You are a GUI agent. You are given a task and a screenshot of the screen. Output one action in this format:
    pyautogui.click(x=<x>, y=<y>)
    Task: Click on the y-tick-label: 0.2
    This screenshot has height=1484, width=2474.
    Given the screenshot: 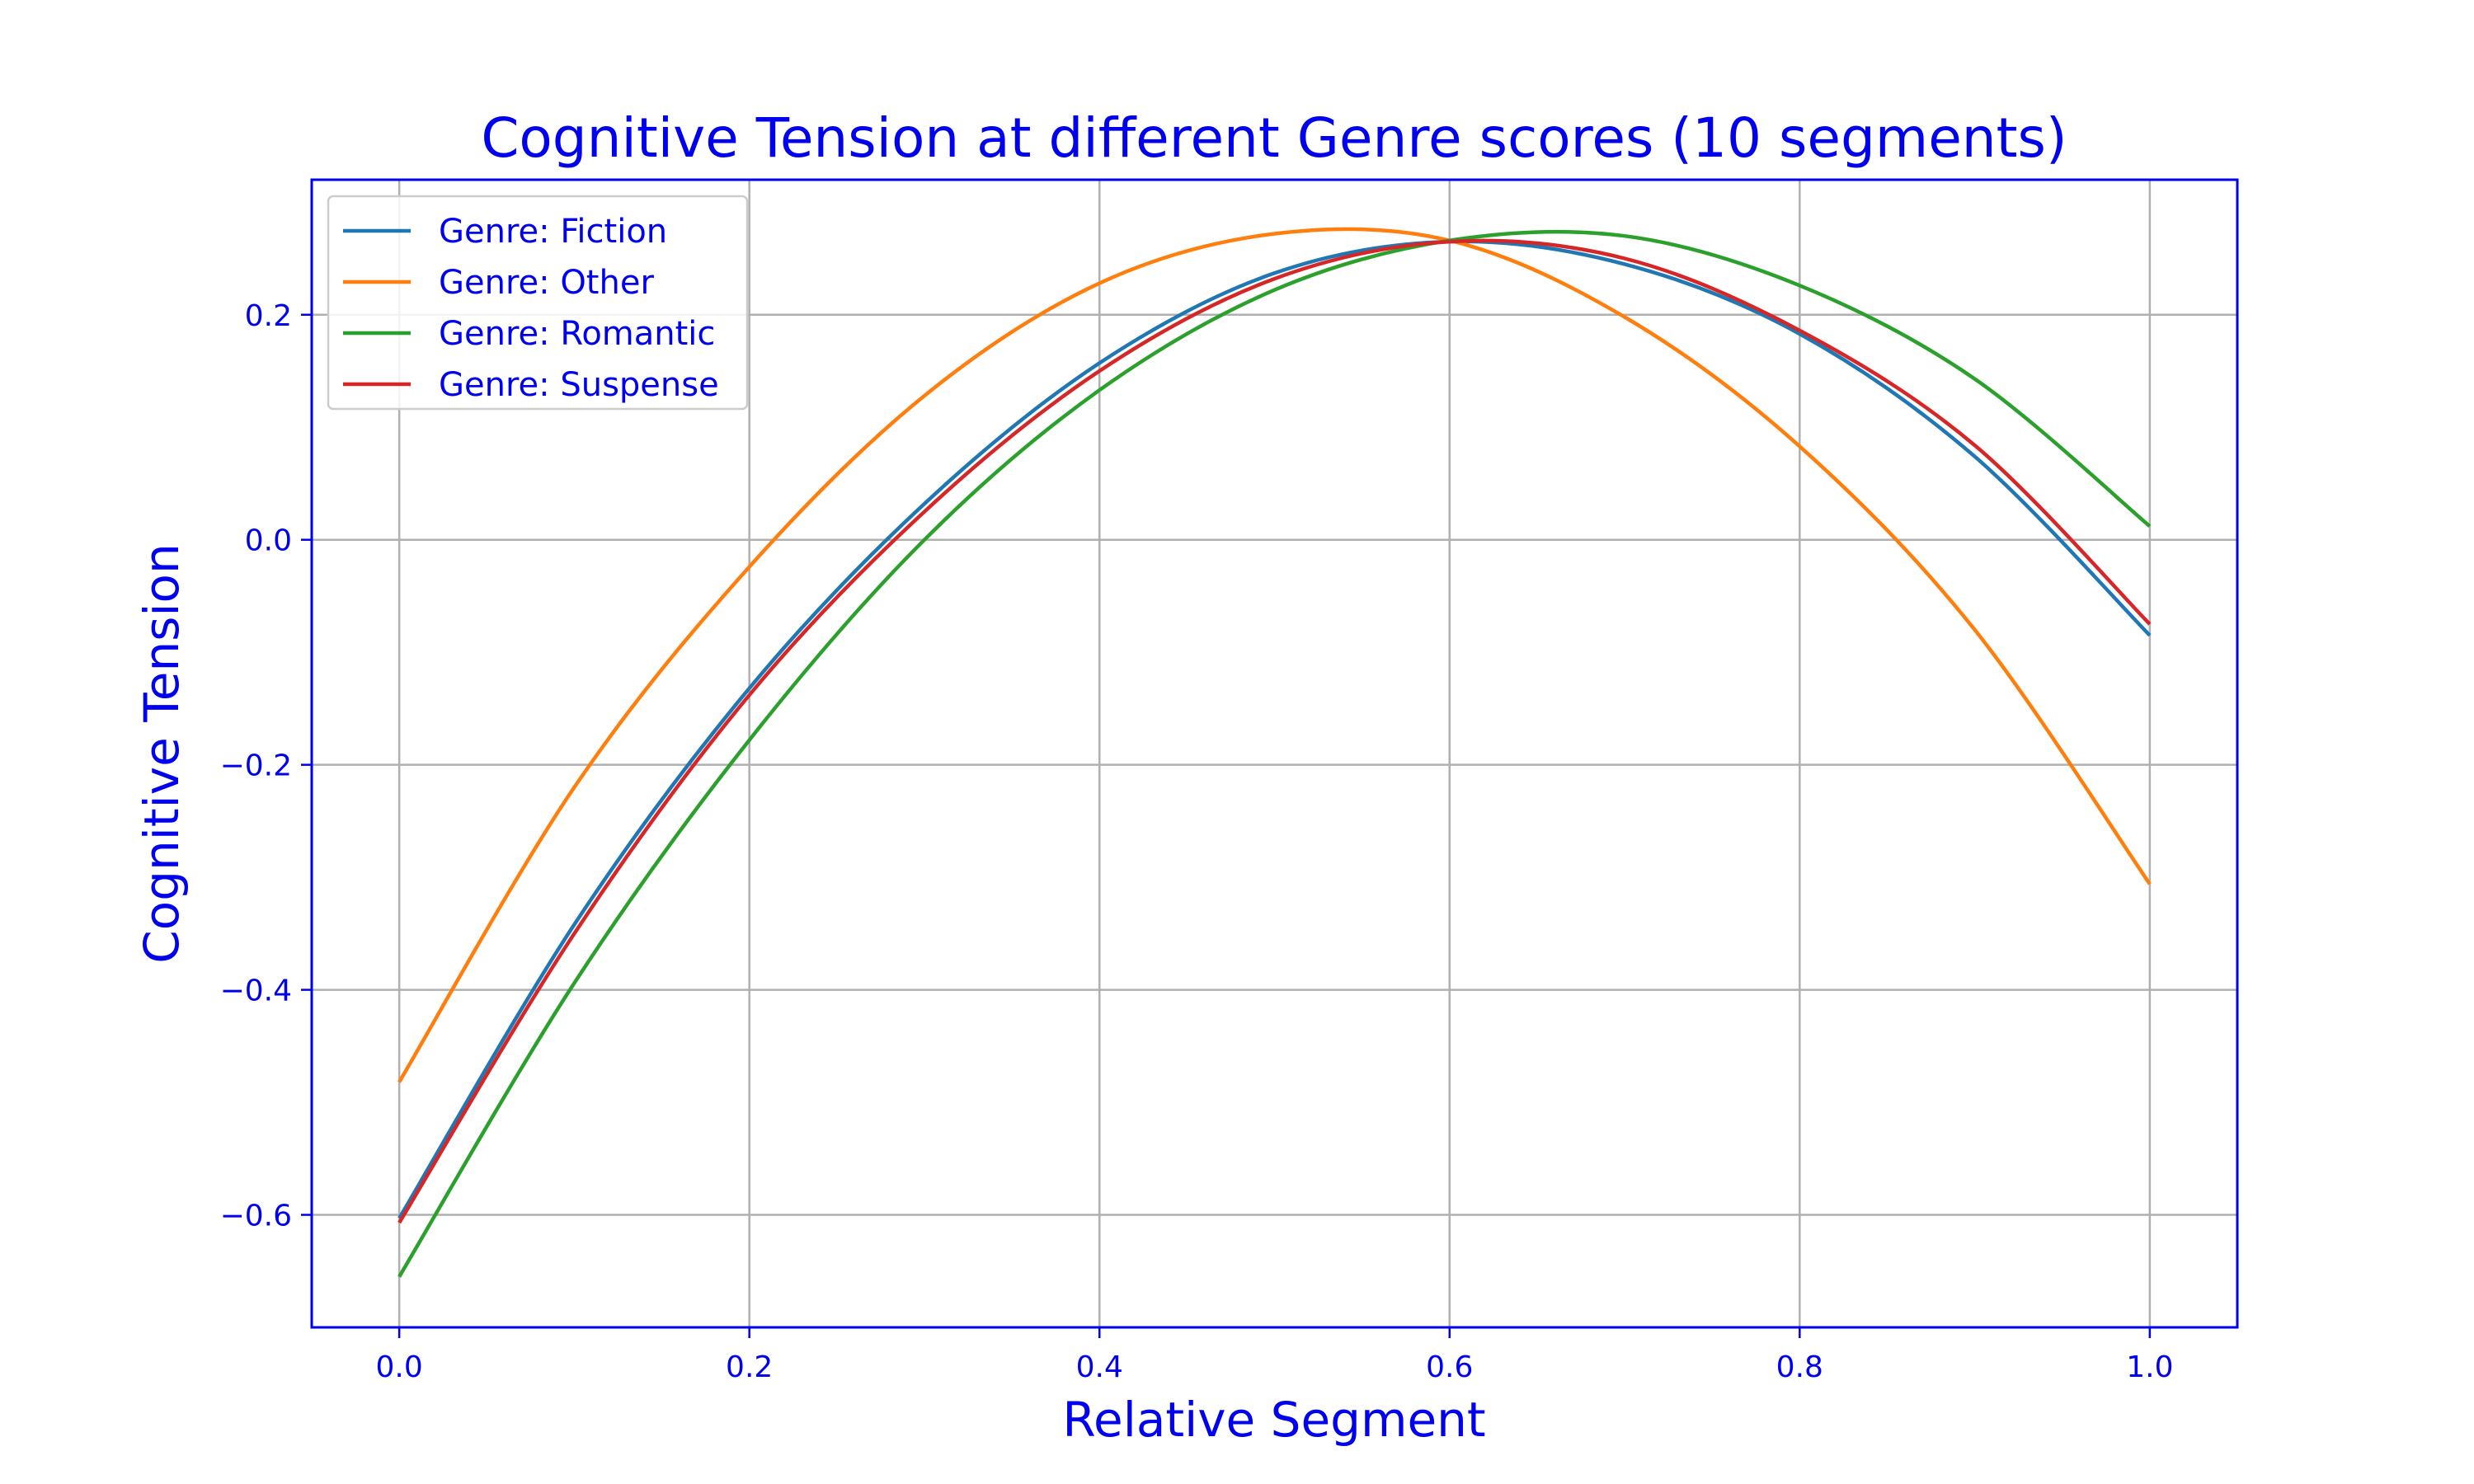 What is the action you would take?
    pyautogui.click(x=268, y=316)
    